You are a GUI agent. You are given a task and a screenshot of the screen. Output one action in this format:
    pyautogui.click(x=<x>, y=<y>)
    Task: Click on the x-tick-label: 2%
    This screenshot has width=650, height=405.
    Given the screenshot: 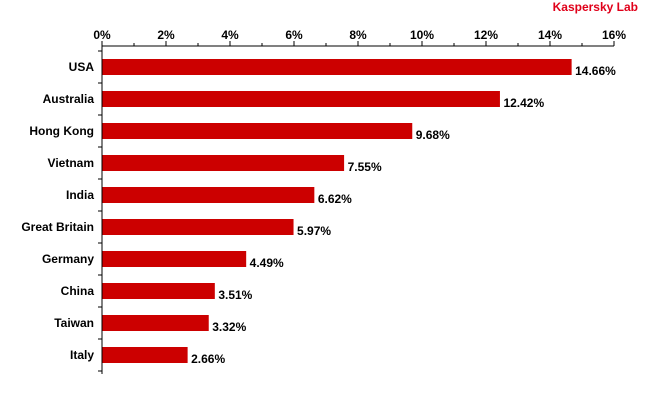 What is the action you would take?
    pyautogui.click(x=166, y=35)
    